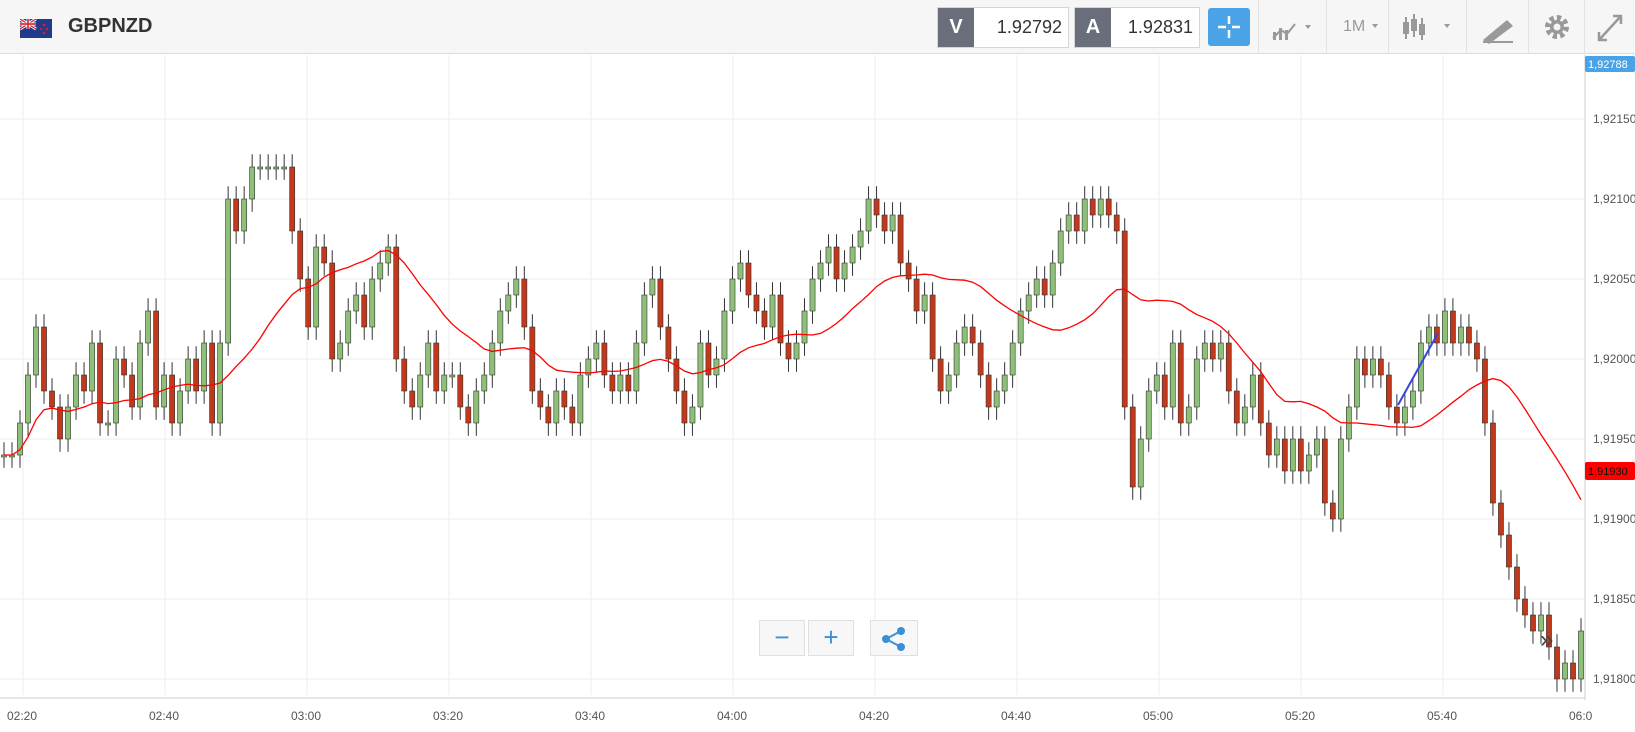  What do you see at coordinates (1029, 27) in the screenshot?
I see `sell-price: 1.92792` at bounding box center [1029, 27].